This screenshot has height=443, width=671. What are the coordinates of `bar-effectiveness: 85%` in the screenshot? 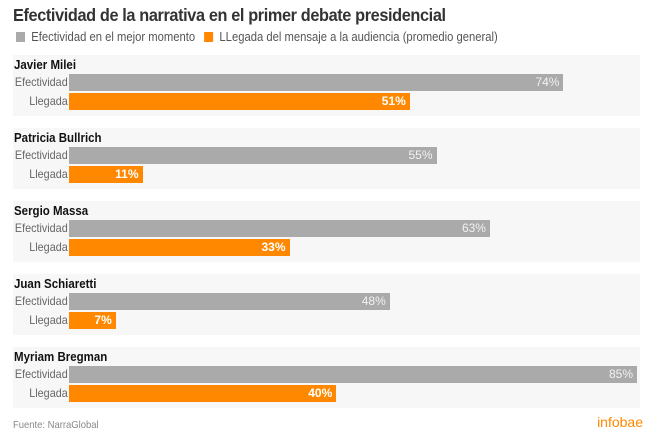 It's located at (353, 374).